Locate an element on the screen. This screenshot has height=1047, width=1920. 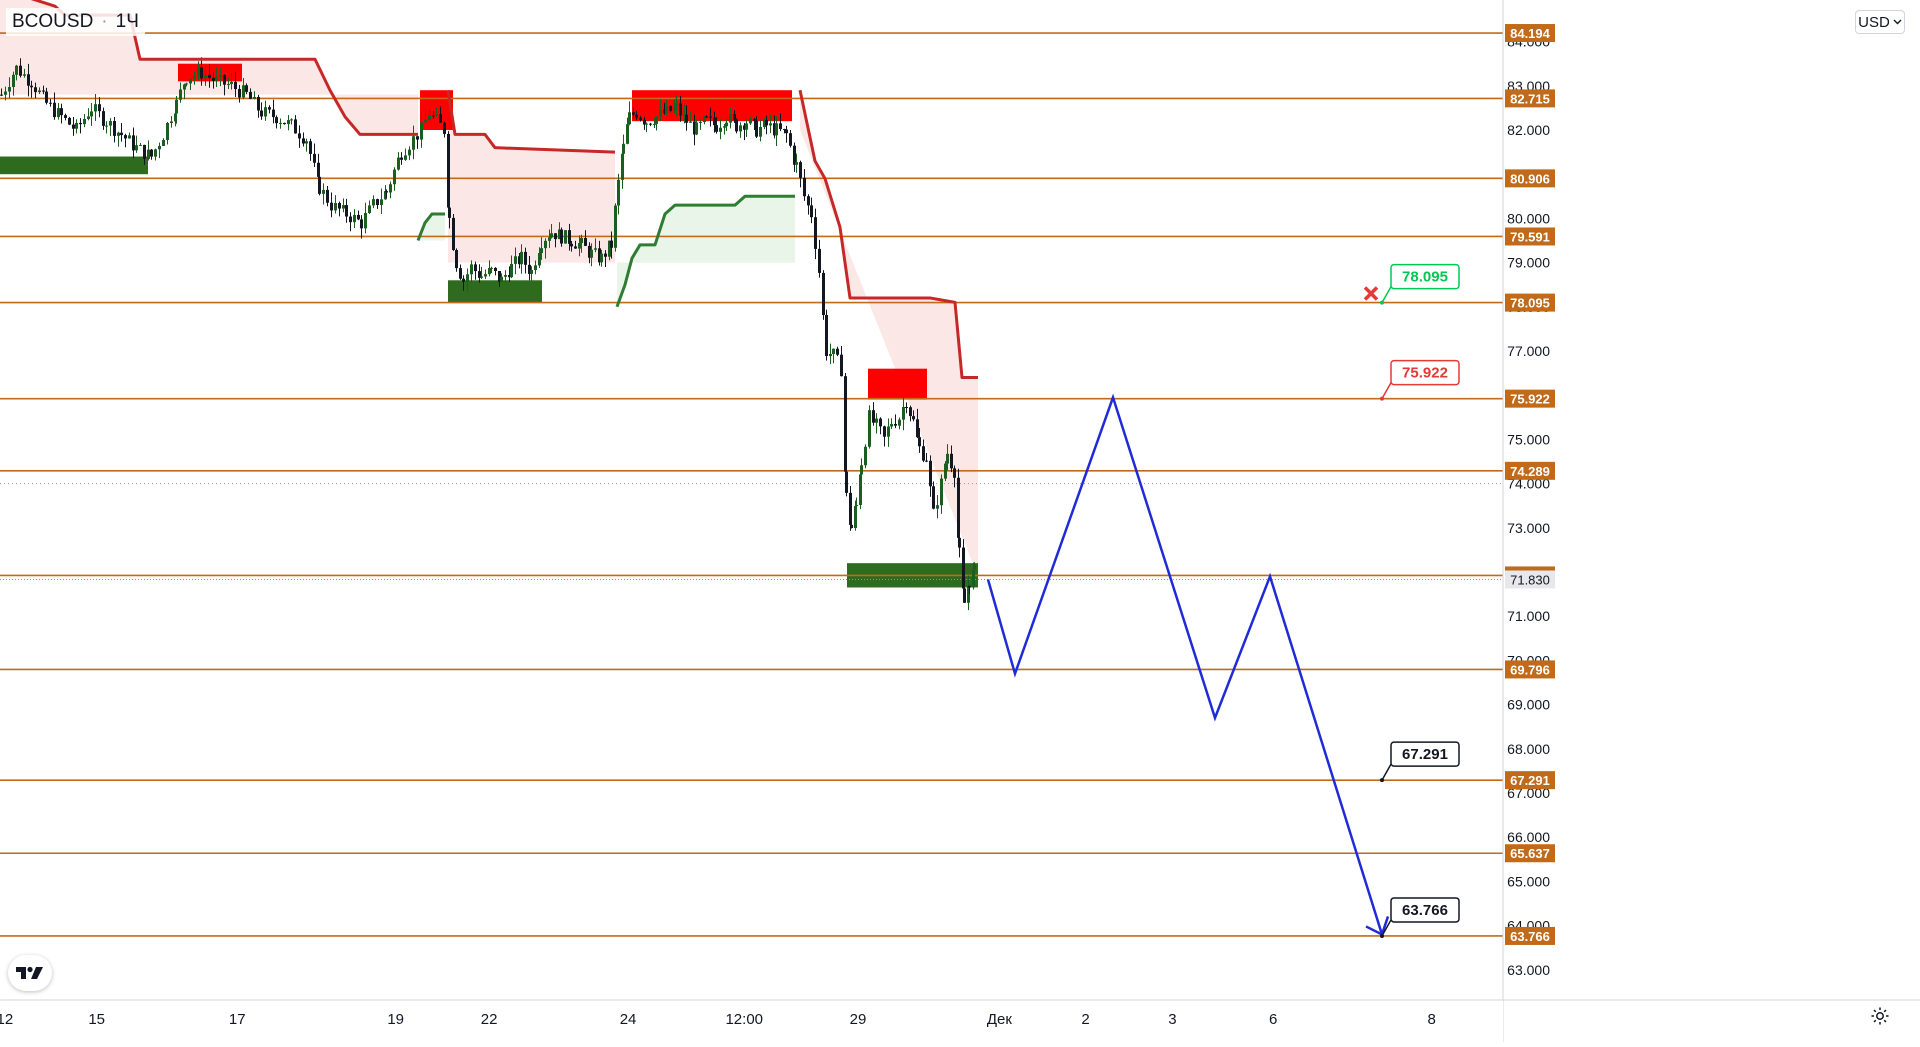
symbol-name: BCOUSD is located at coordinates (53, 21).